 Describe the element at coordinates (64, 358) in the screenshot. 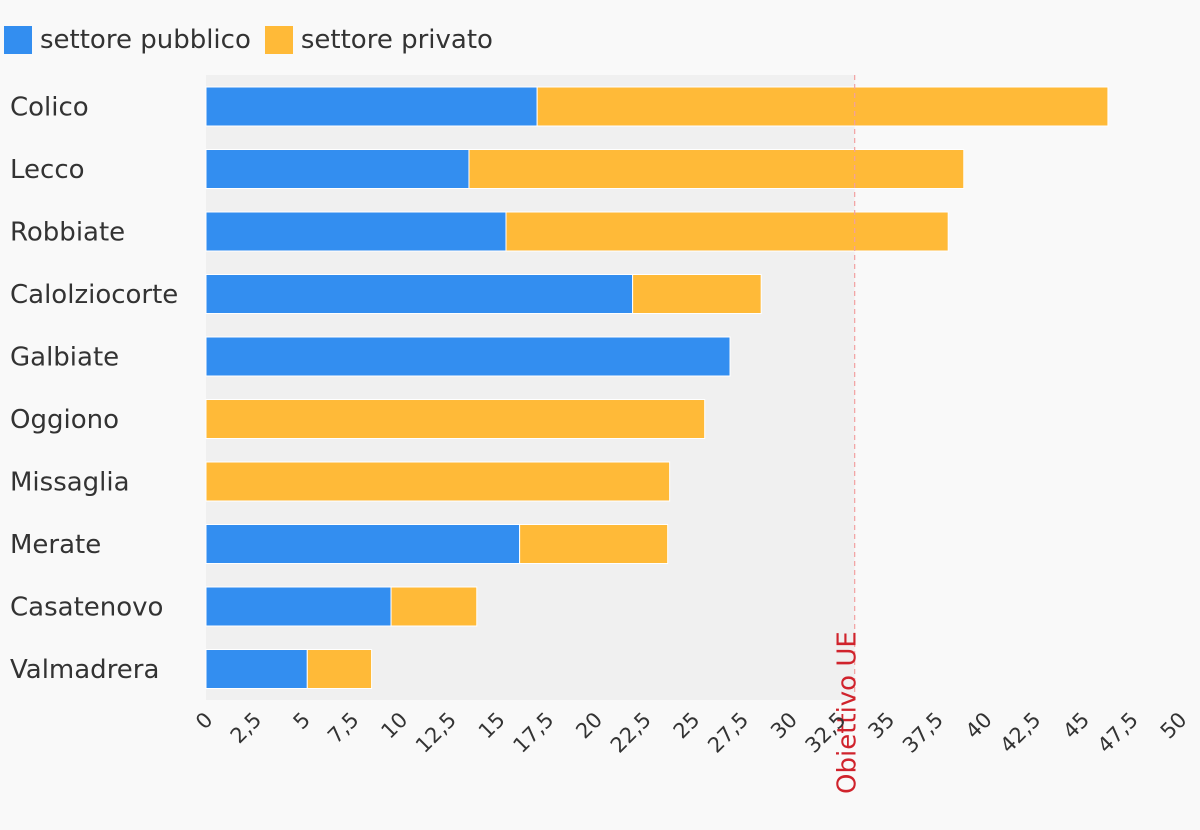

I see `category-label: Galbiate` at that location.